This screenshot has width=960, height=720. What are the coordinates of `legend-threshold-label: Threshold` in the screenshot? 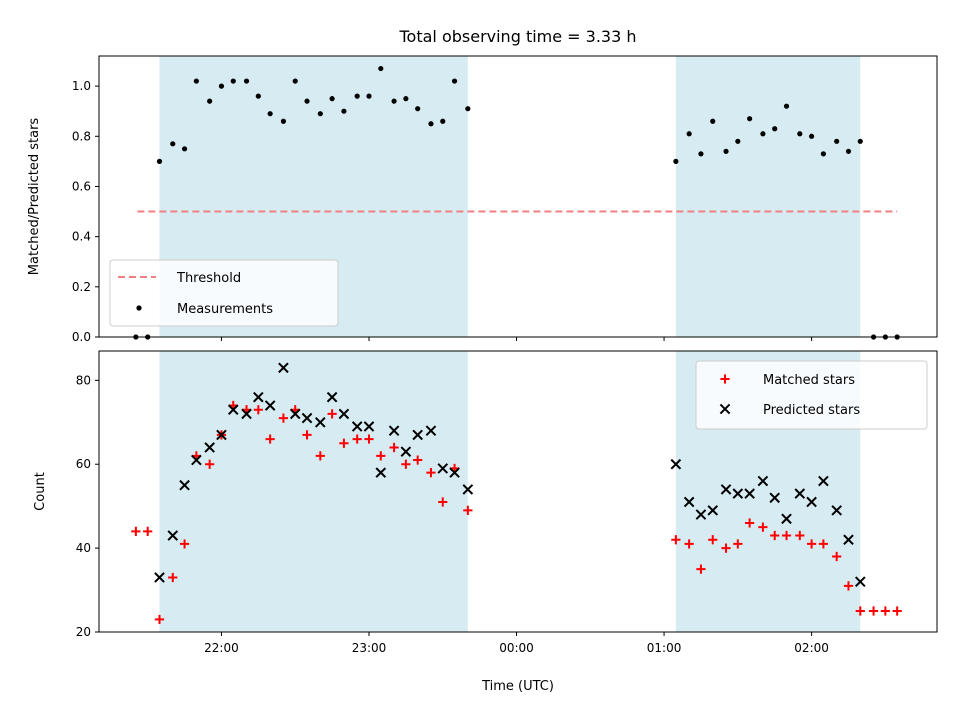 It's located at (208, 278).